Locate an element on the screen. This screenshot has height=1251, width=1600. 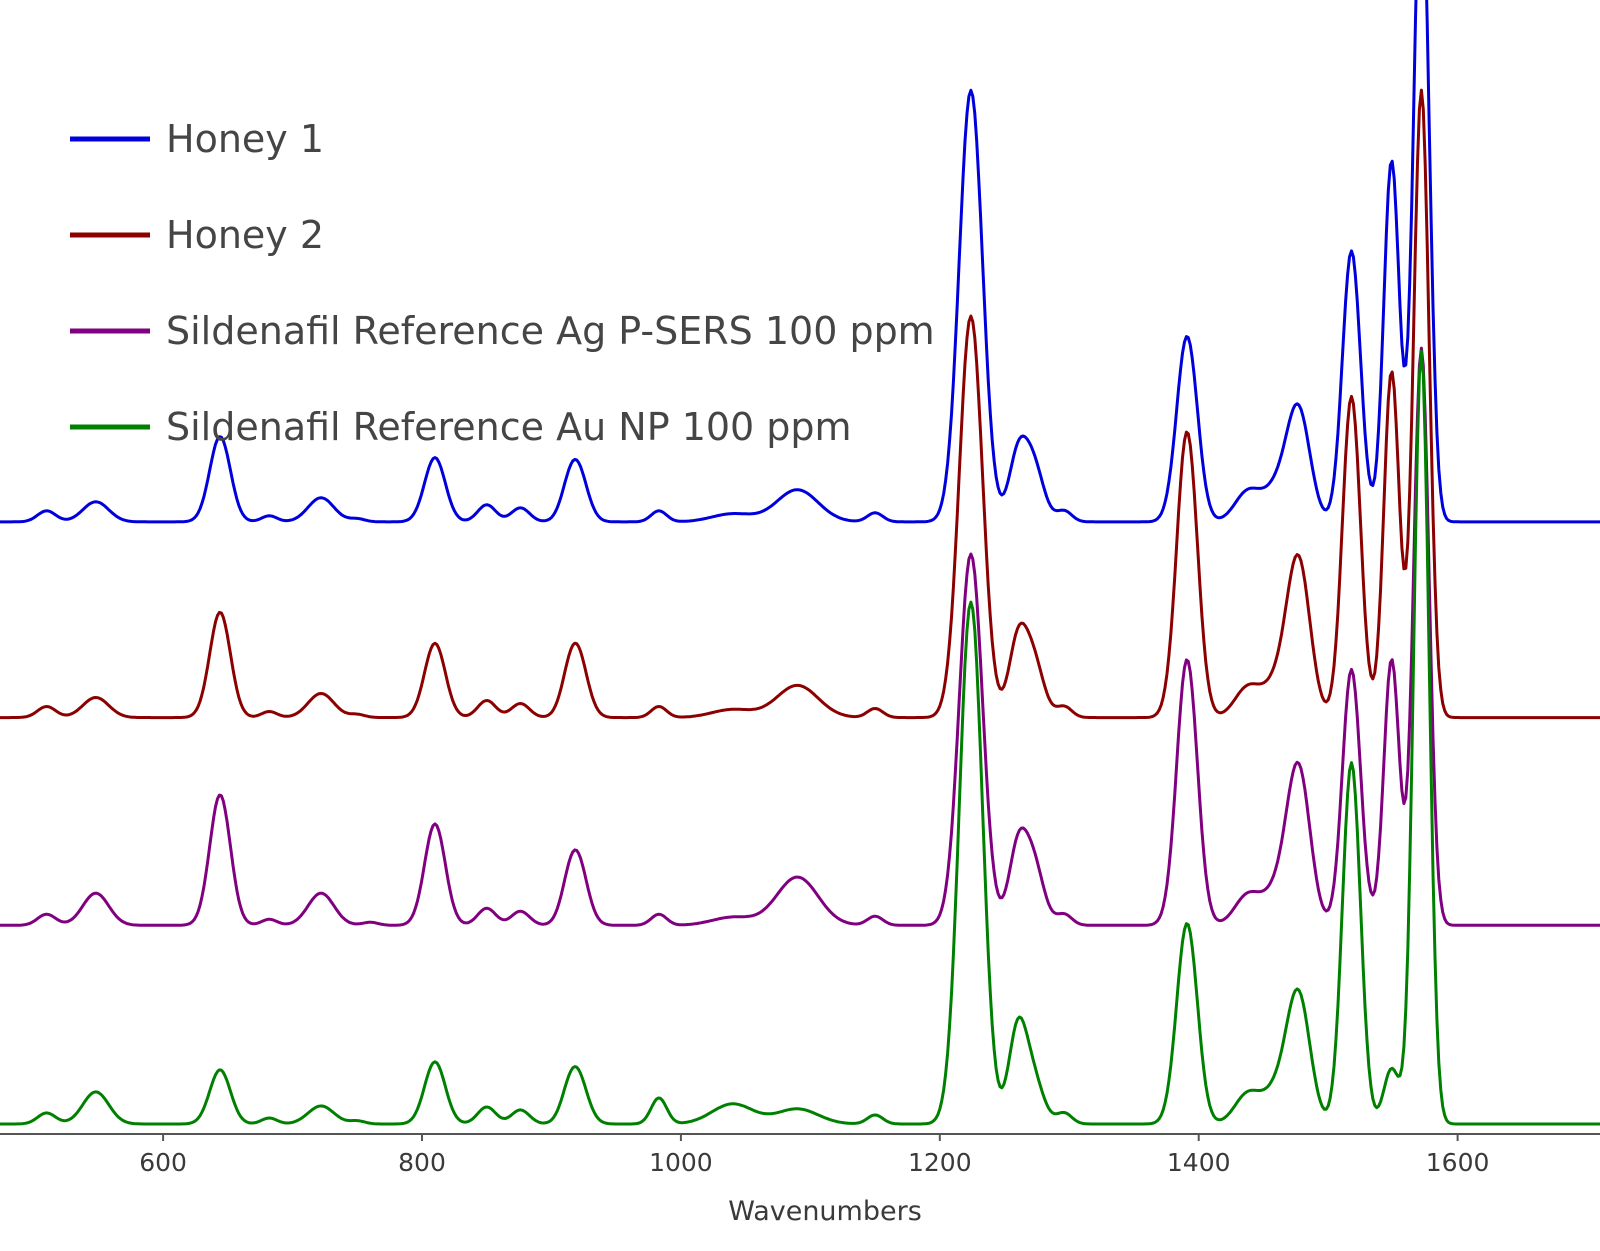
x-tick-label: 1200 is located at coordinates (940, 1162).